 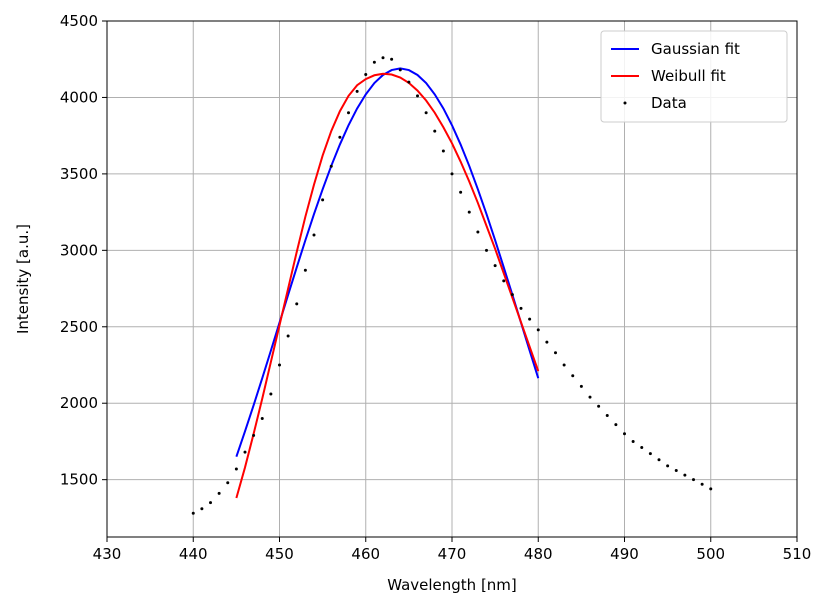 What do you see at coordinates (79, 327) in the screenshot?
I see `y-tick-label: 2500` at bounding box center [79, 327].